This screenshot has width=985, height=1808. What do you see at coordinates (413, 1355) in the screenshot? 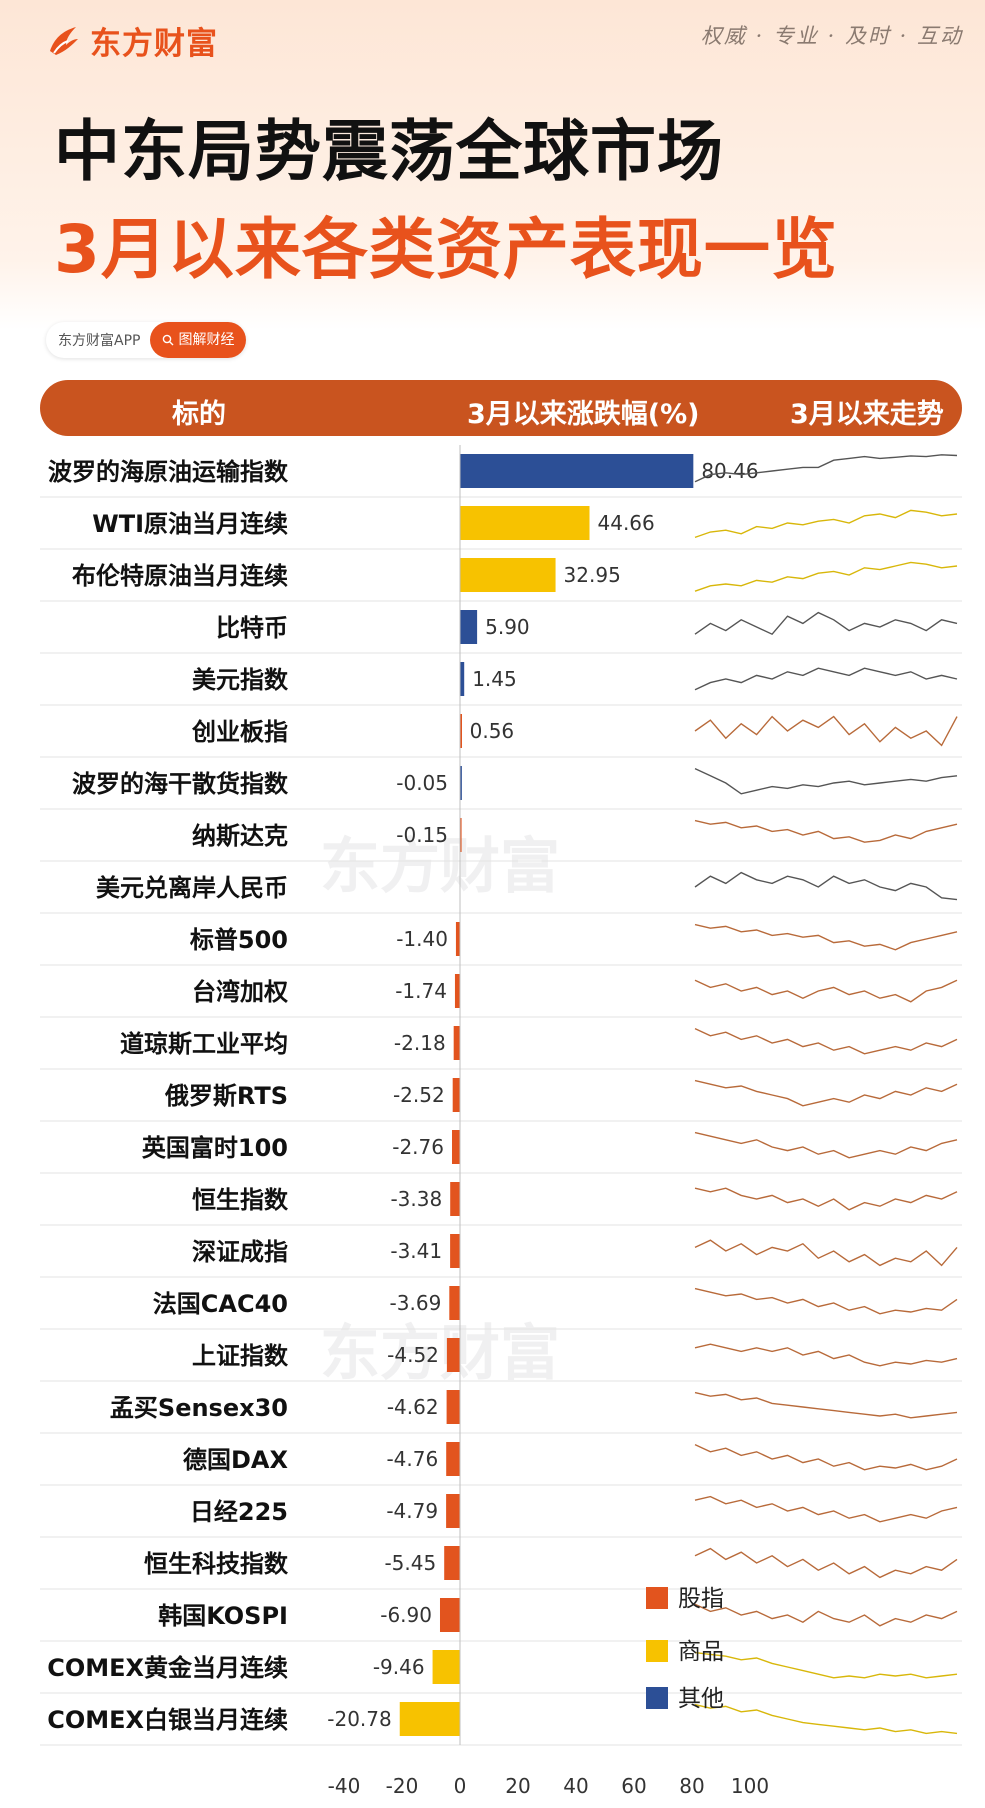
I see `value-label: -4.52` at bounding box center [413, 1355].